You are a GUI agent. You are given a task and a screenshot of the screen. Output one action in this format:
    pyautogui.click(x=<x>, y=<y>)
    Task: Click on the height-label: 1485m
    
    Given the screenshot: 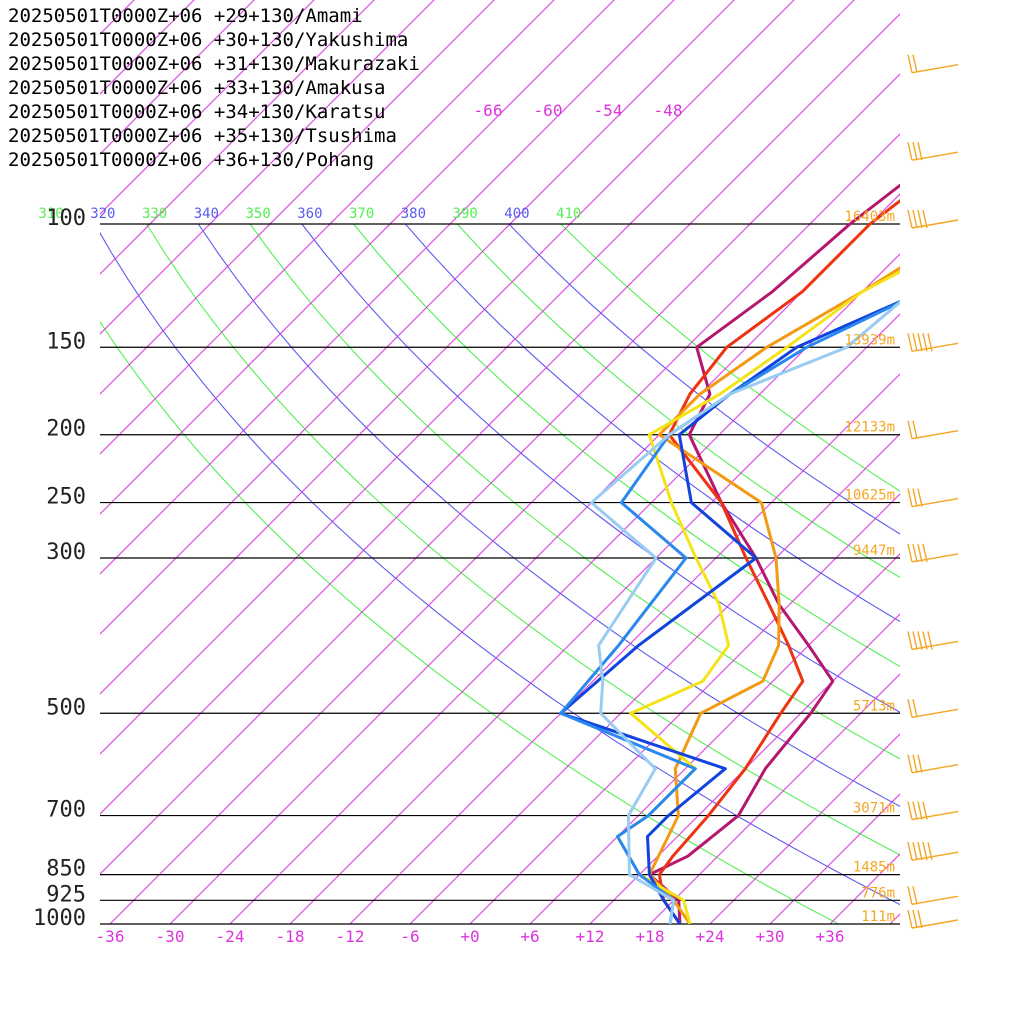 What is the action you would take?
    pyautogui.click(x=874, y=868)
    